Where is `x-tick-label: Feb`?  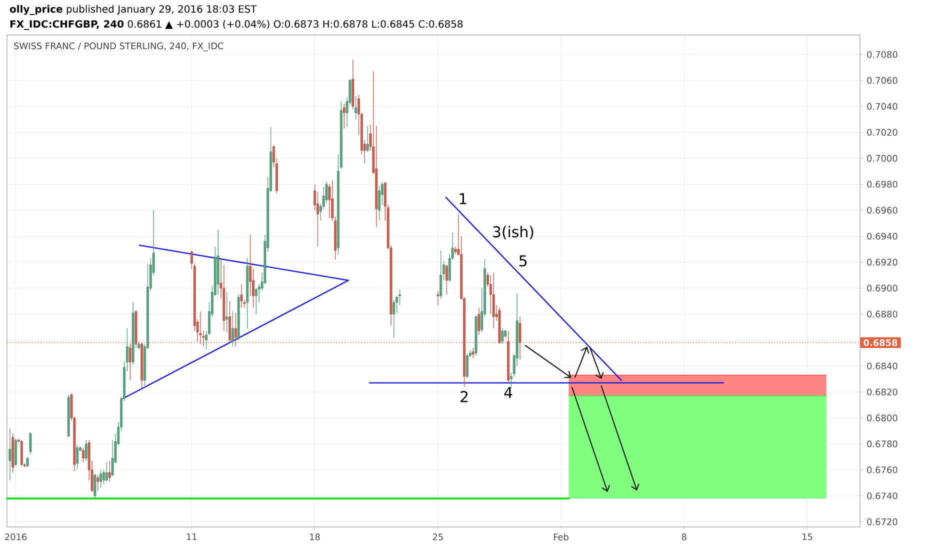
x-tick-label: Feb is located at coordinates (561, 537).